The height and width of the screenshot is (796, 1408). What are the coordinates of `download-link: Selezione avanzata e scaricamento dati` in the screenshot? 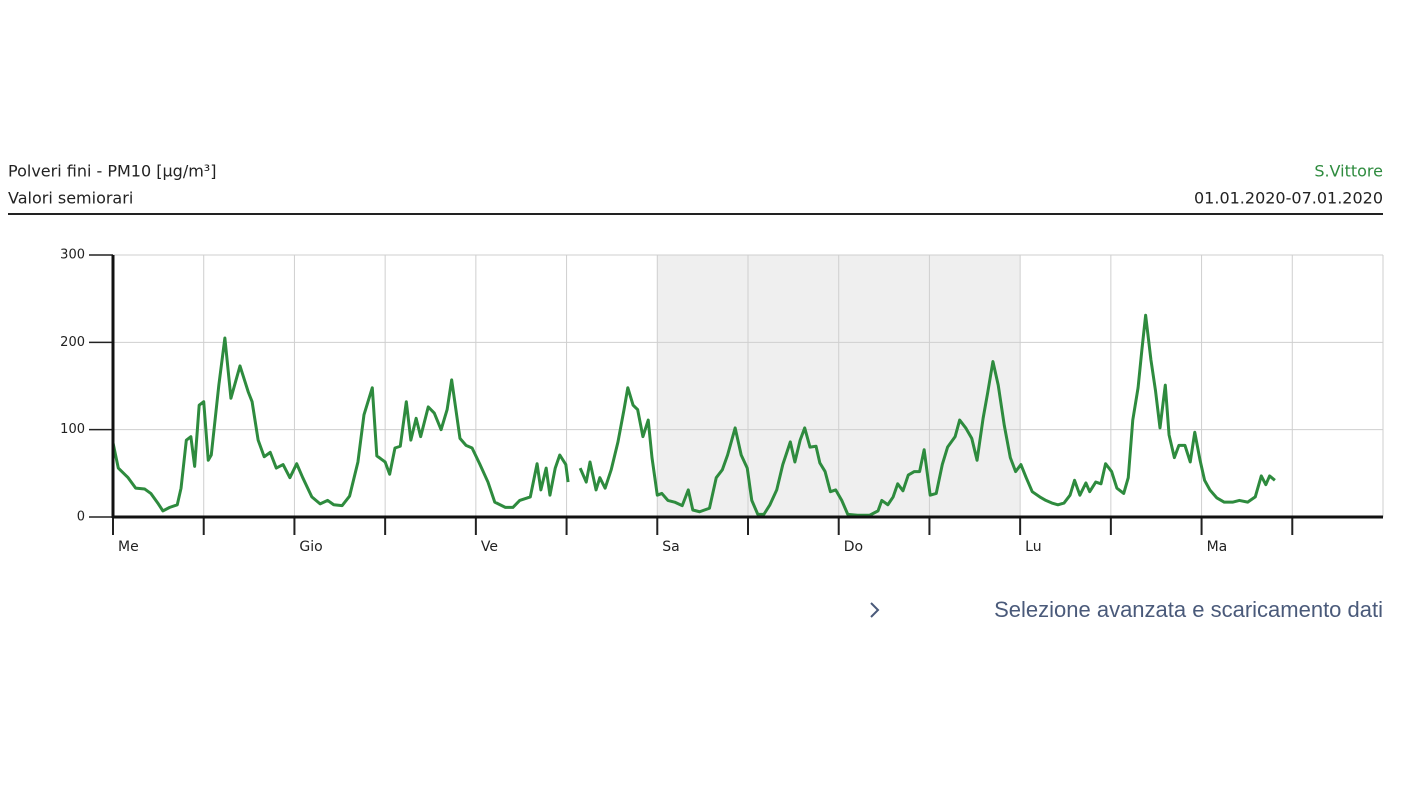 It's located at (1188, 609).